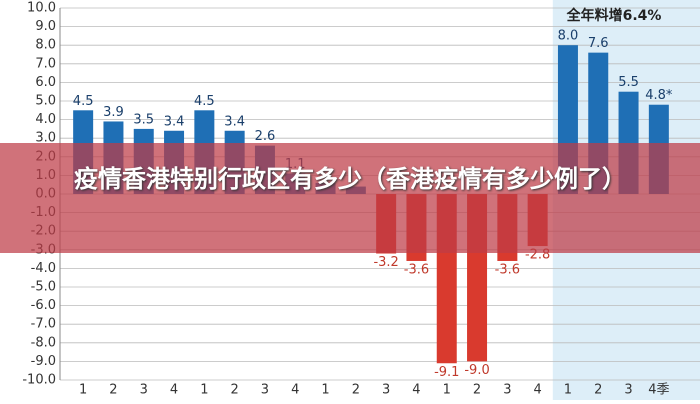 The width and height of the screenshot is (700, 404). What do you see at coordinates (45, 82) in the screenshot?
I see `y-tick-label: 6.0` at bounding box center [45, 82].